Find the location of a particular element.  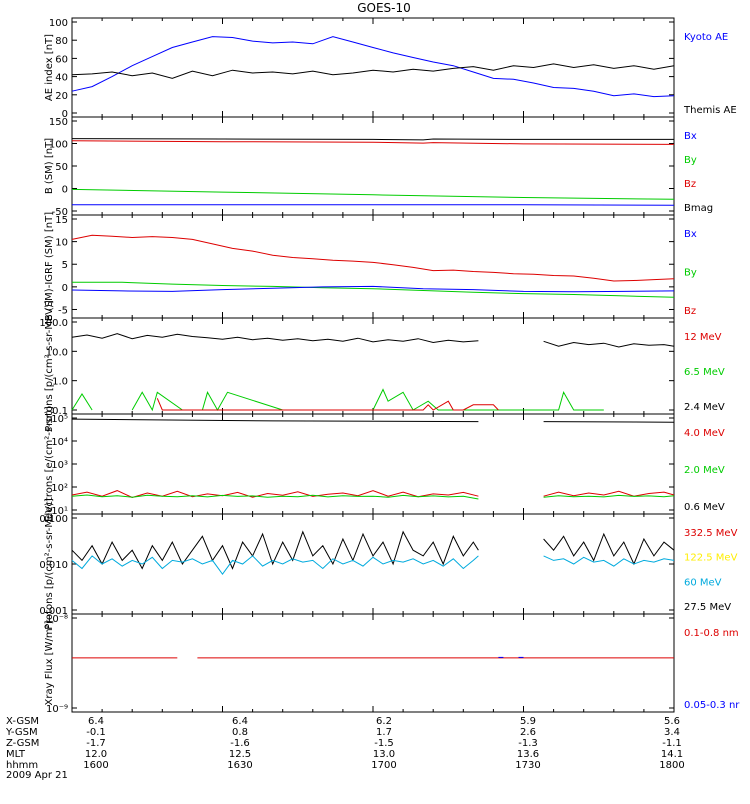

panel-3: -5 0 5 10 15B (SM)-IGRF (SM) [nT] Bx By Bz is located at coordinates (370, 266).